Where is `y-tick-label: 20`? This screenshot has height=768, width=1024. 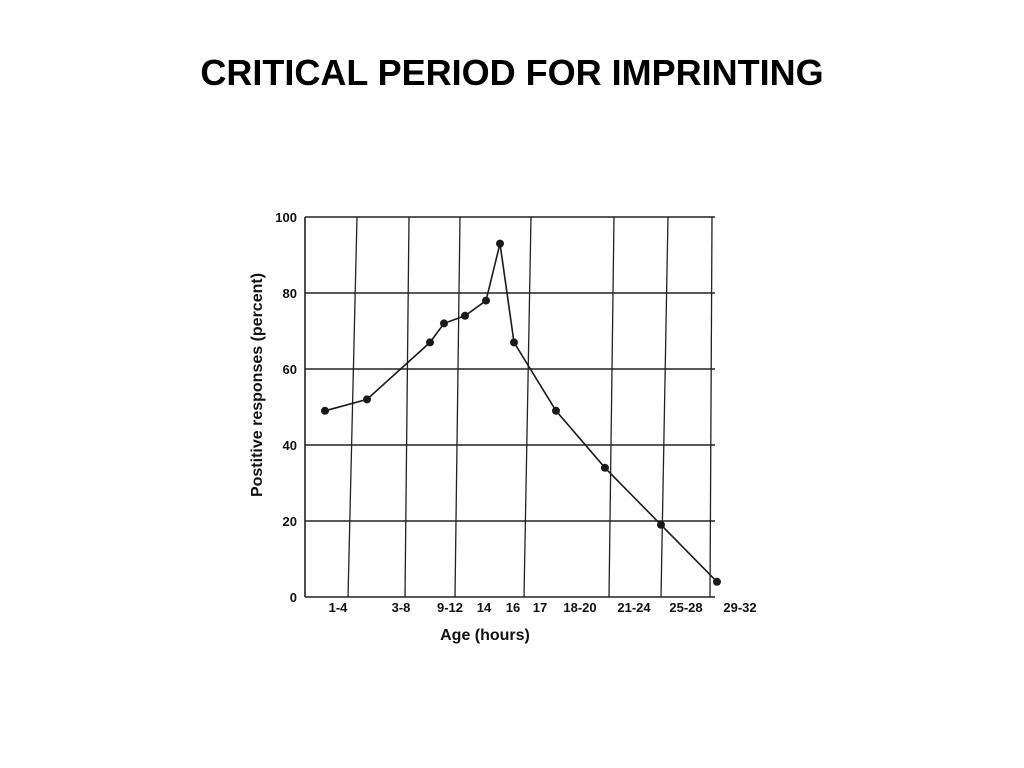 y-tick-label: 20 is located at coordinates (290, 521).